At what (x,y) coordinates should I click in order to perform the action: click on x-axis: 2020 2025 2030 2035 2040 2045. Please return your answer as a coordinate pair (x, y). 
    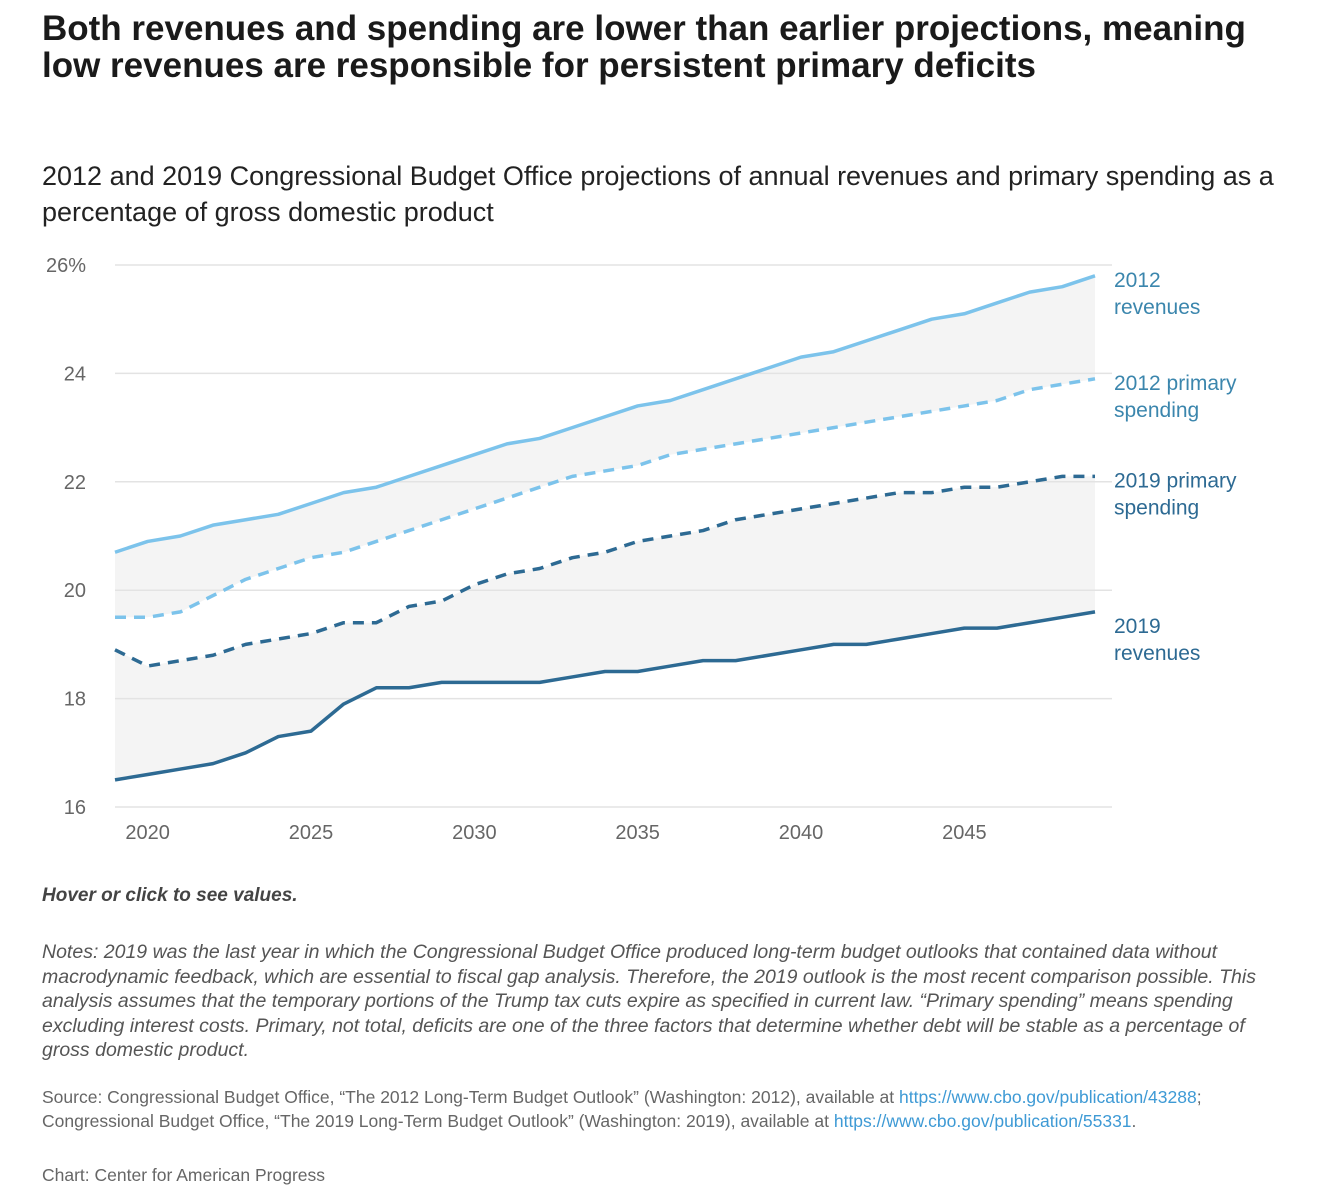
    Looking at the image, I should click on (555, 833).